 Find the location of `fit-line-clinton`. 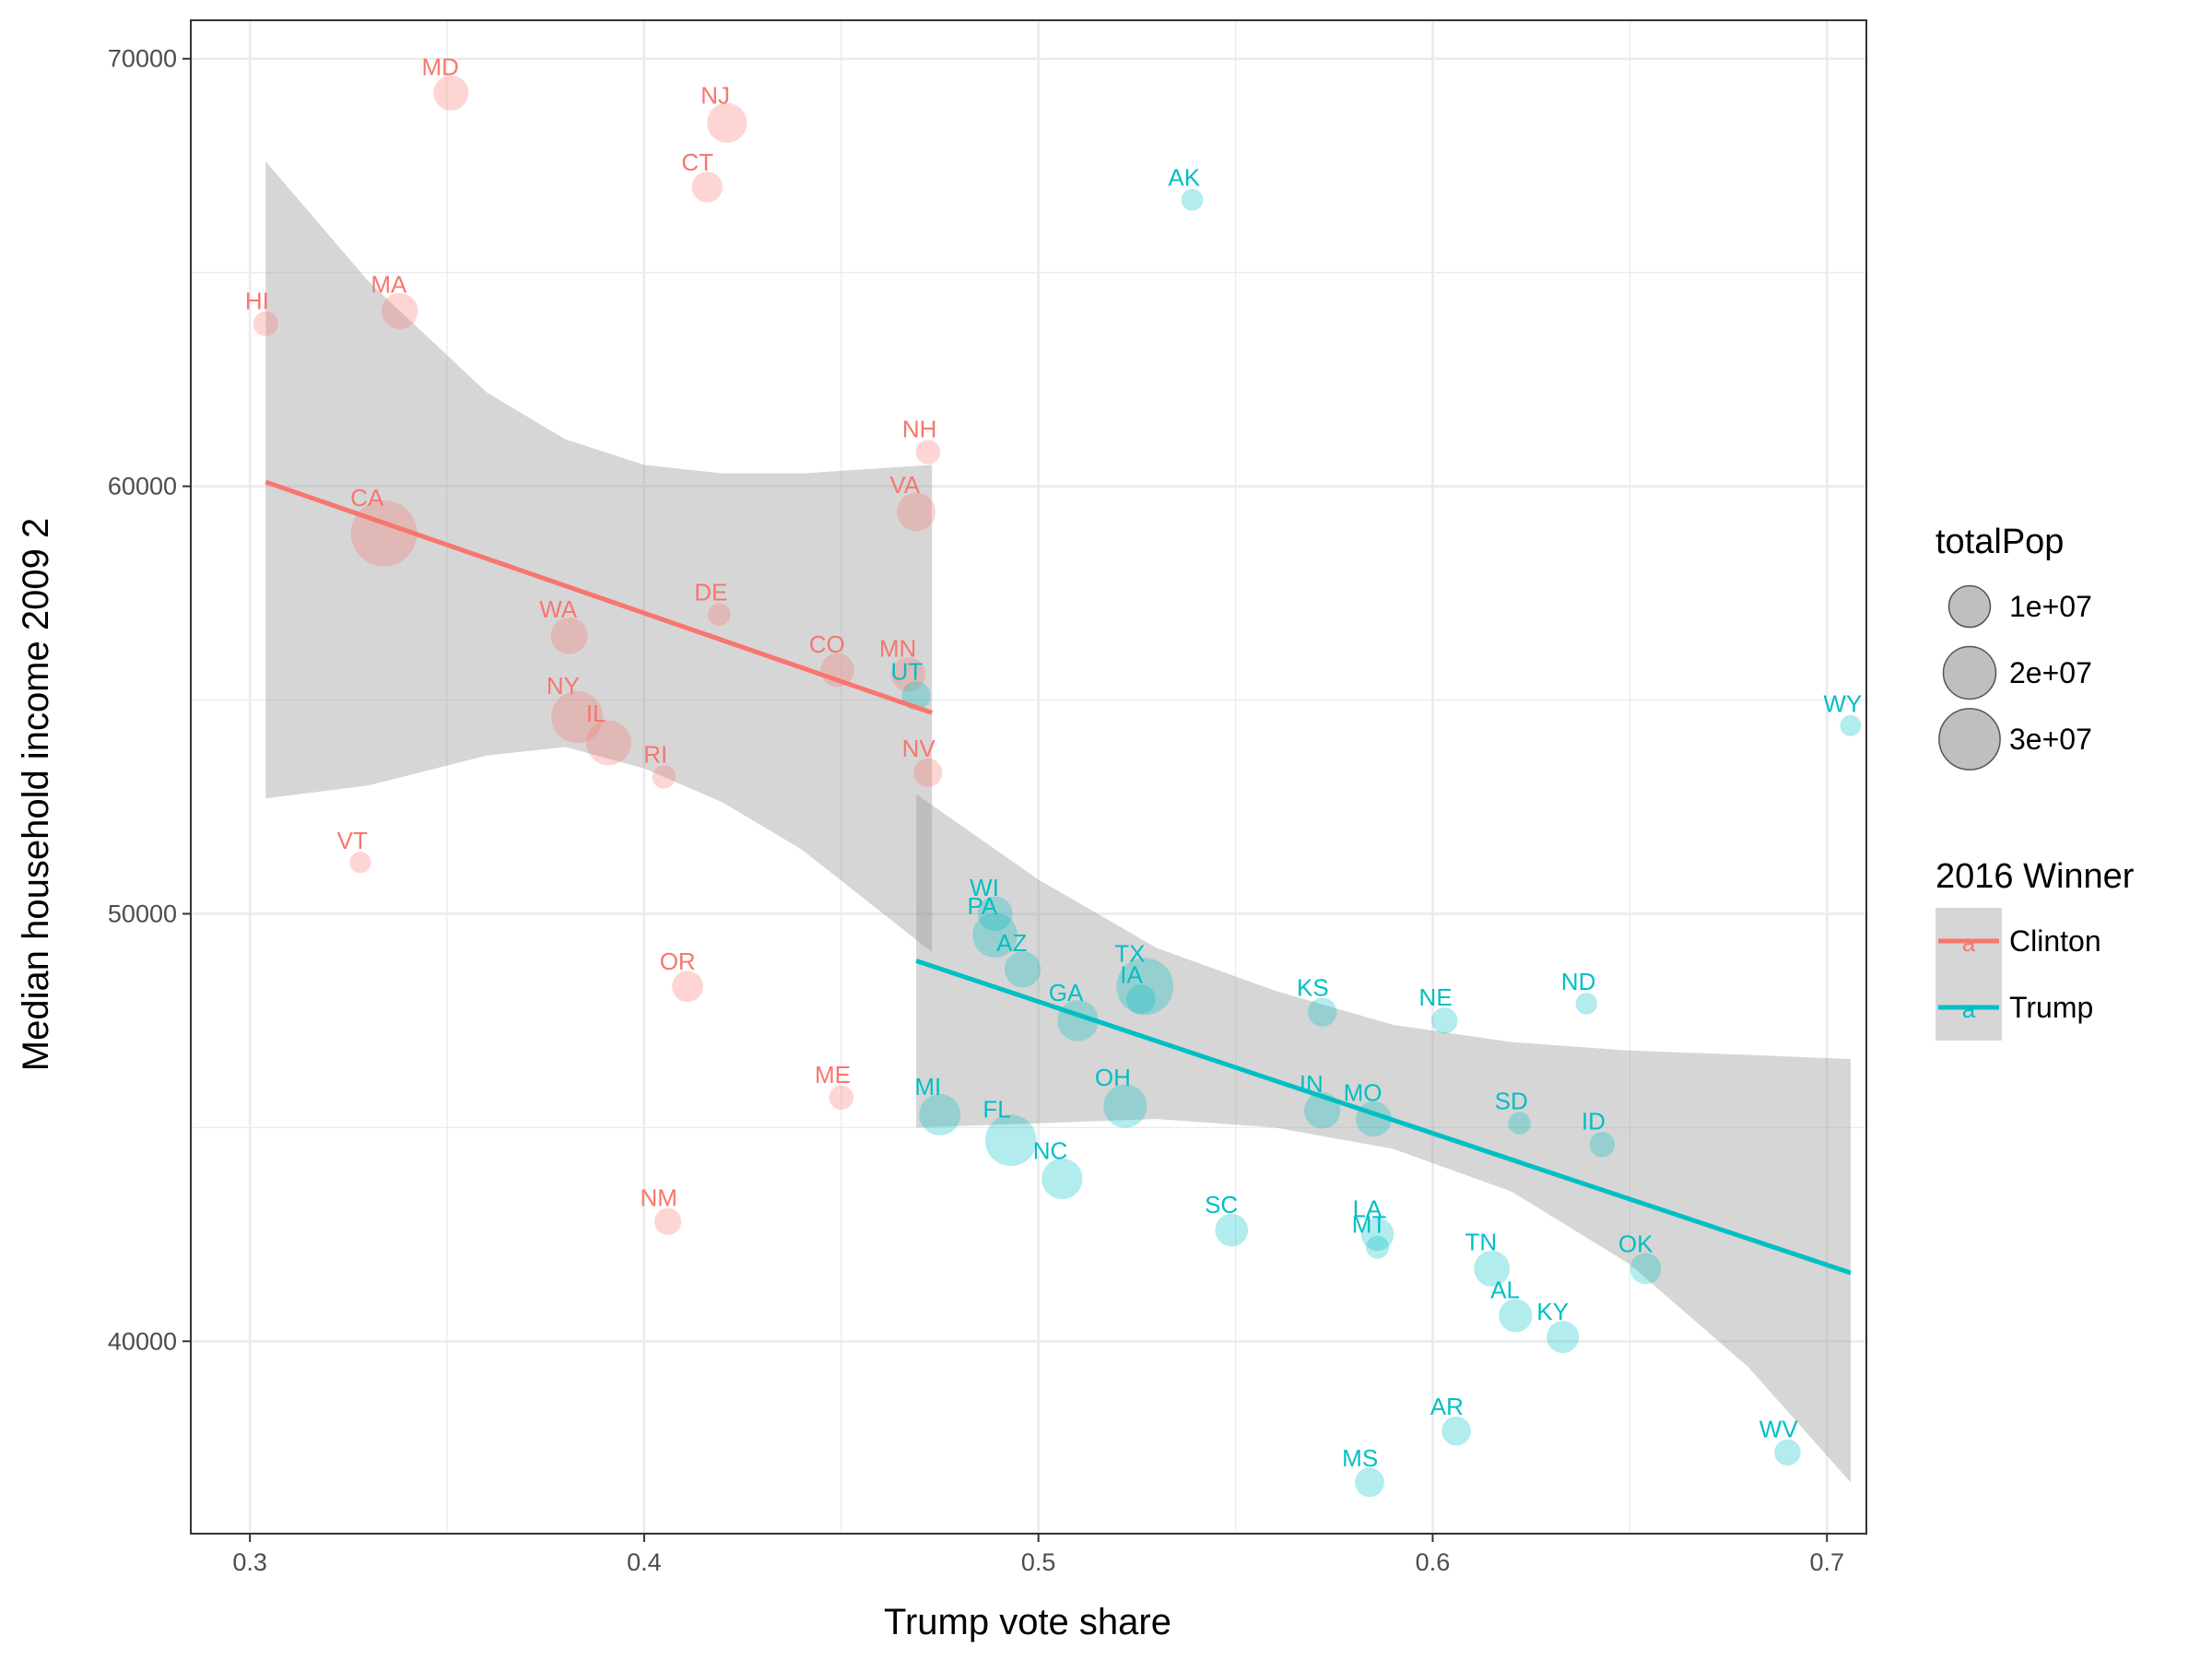

fit-line-clinton is located at coordinates (599, 597).